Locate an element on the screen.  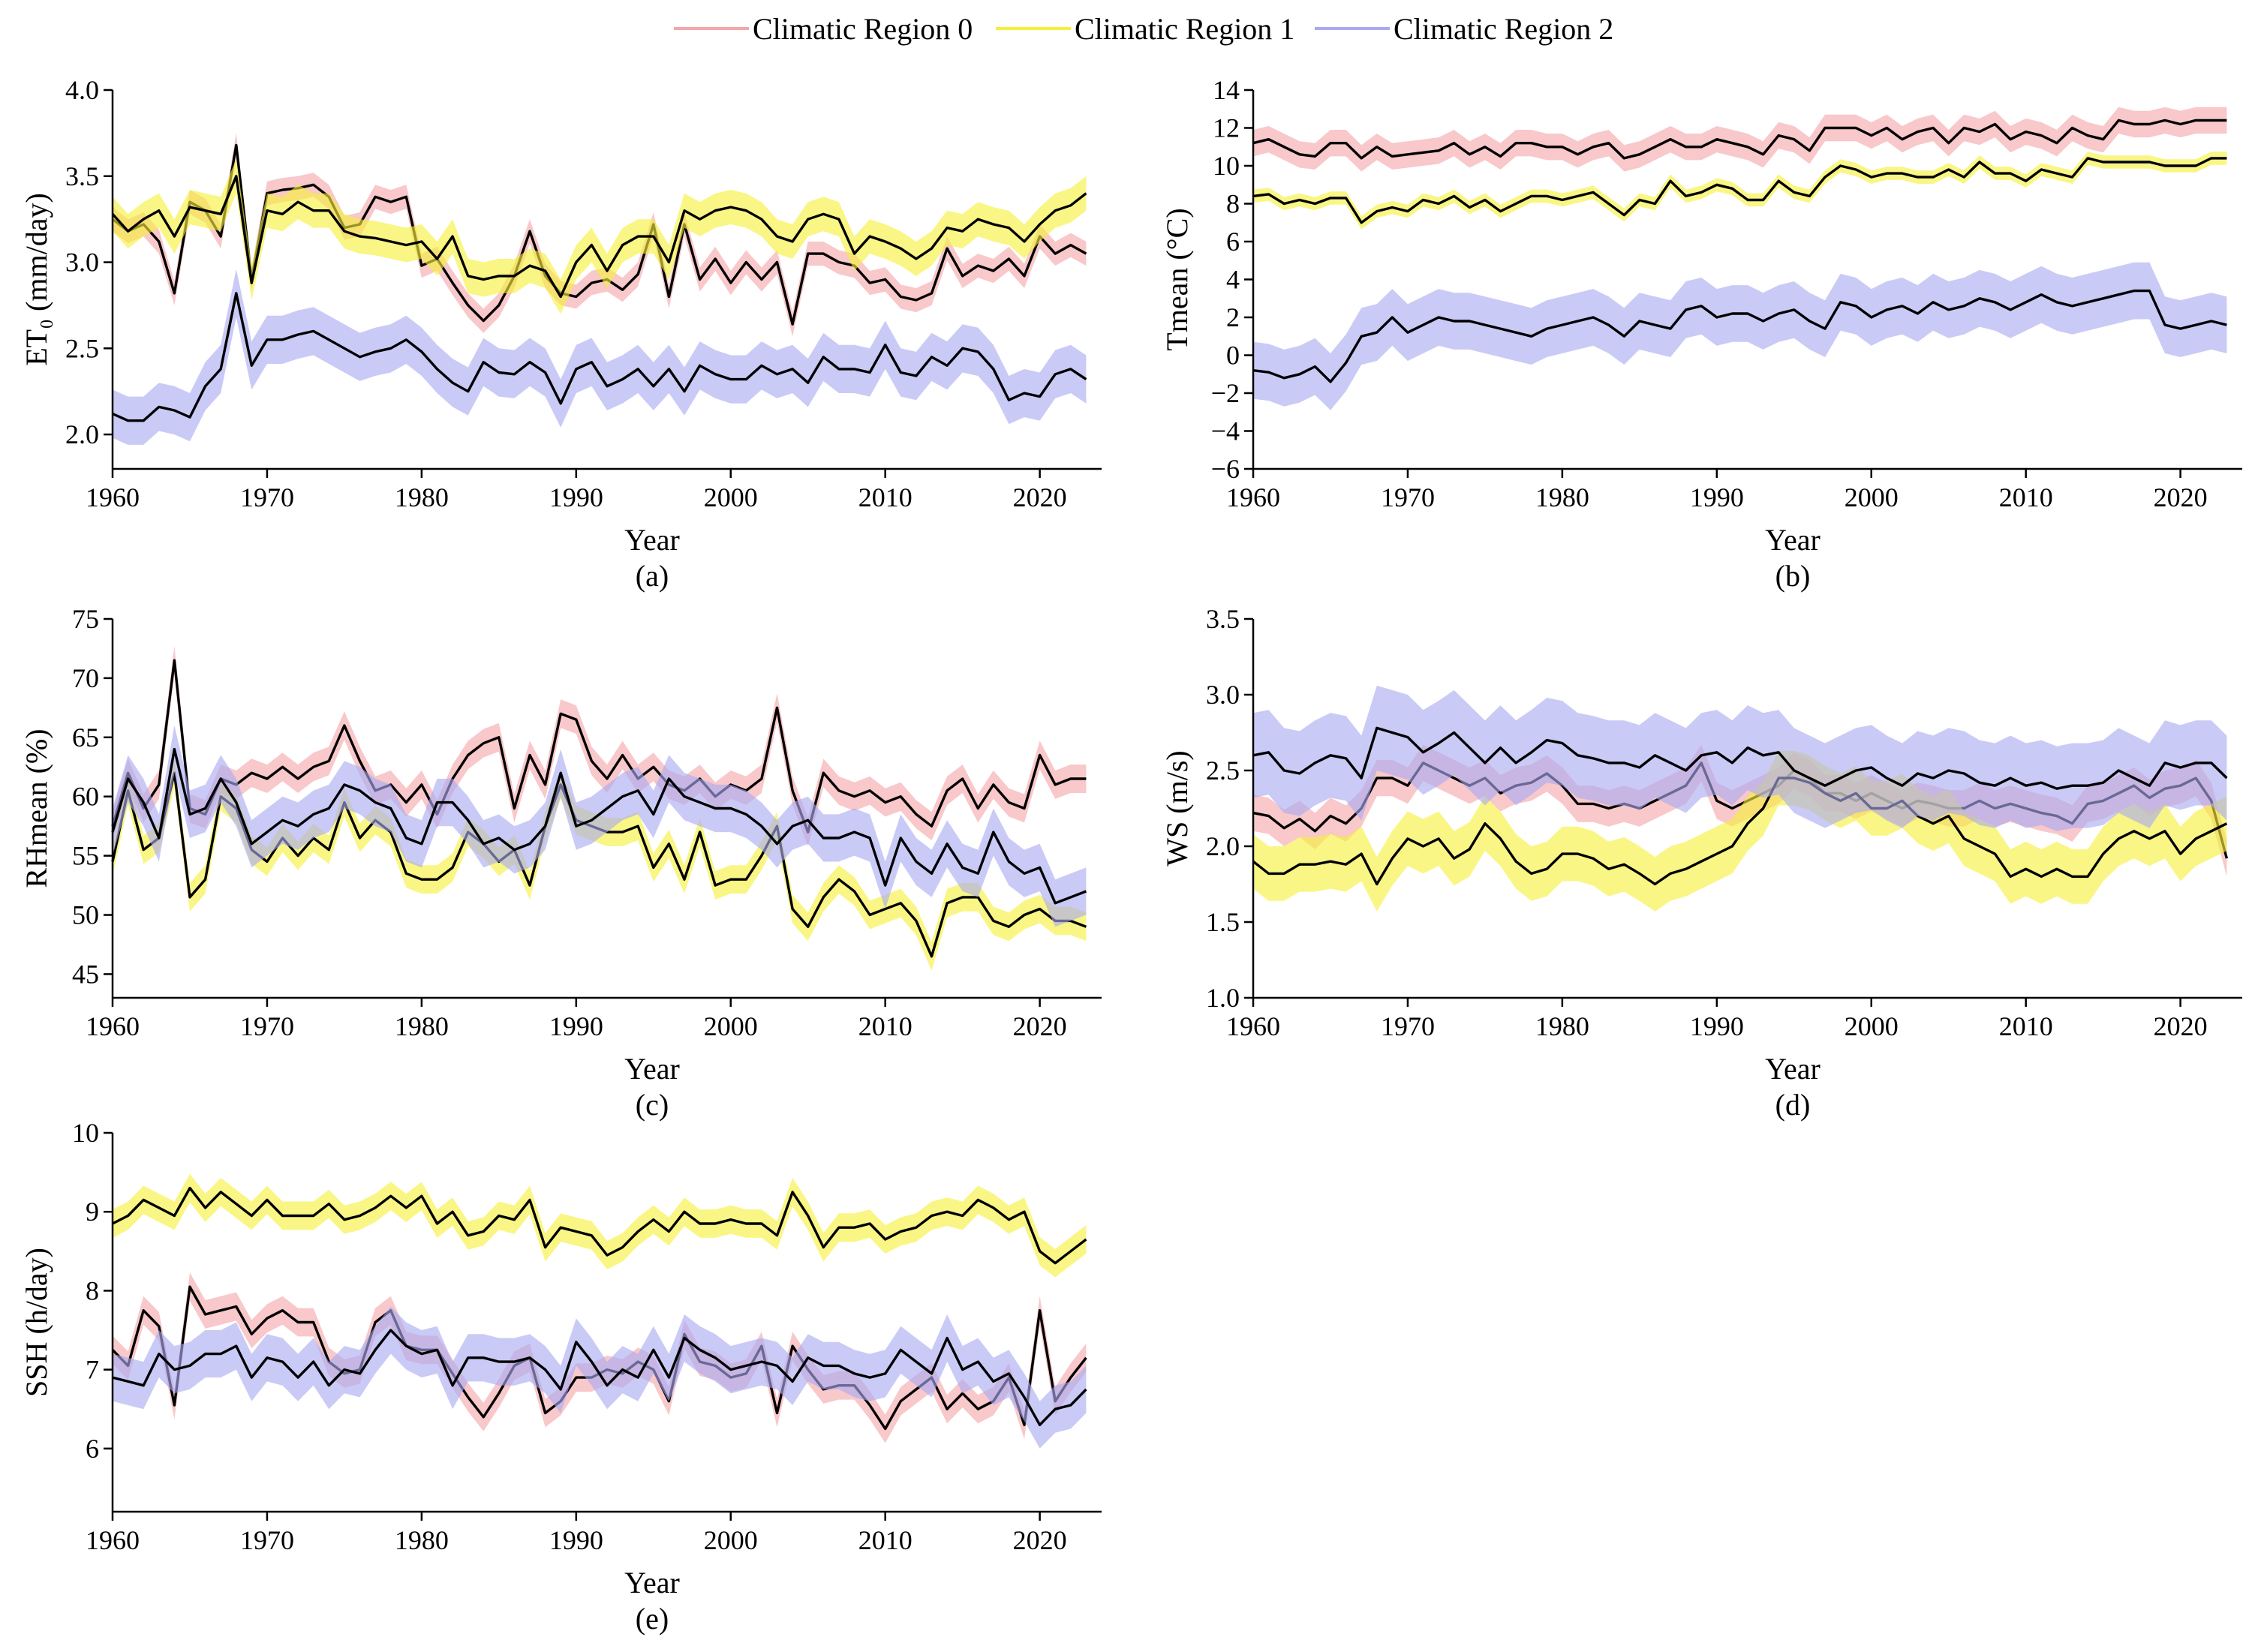
panel-label: (b) is located at coordinates (1793, 576).